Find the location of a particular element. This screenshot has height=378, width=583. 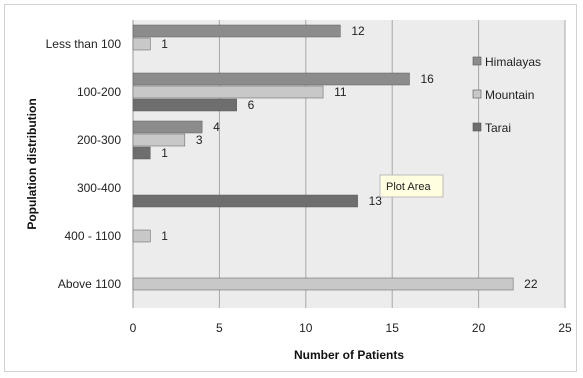

x-tick-label: 10 is located at coordinates (306, 328).